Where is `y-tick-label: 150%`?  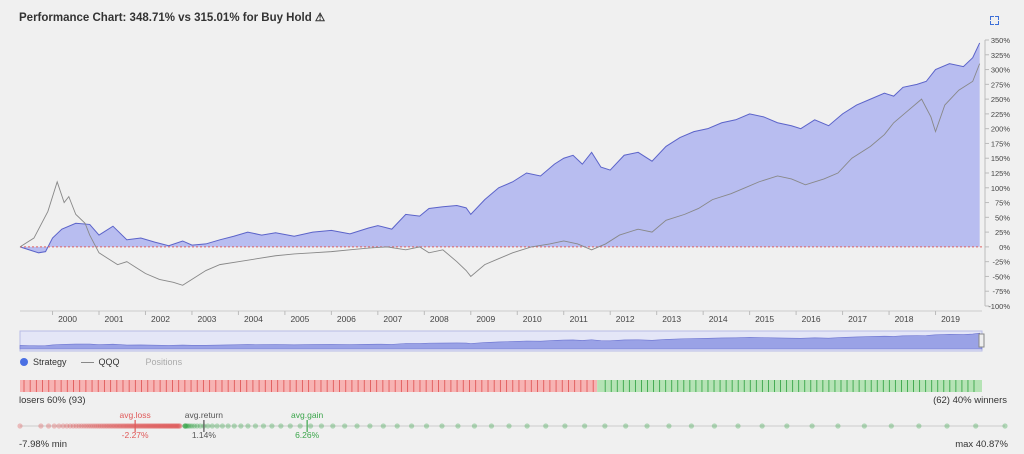 y-tick-label: 150% is located at coordinates (1001, 158).